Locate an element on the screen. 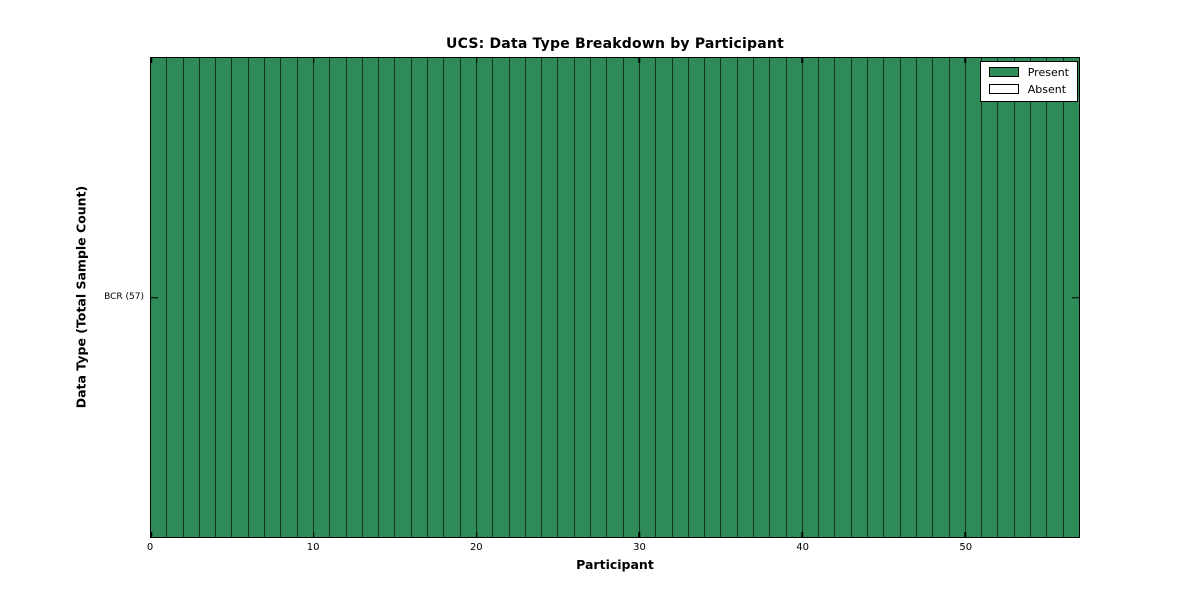  x-tick-label-0: 0 is located at coordinates (150, 547).